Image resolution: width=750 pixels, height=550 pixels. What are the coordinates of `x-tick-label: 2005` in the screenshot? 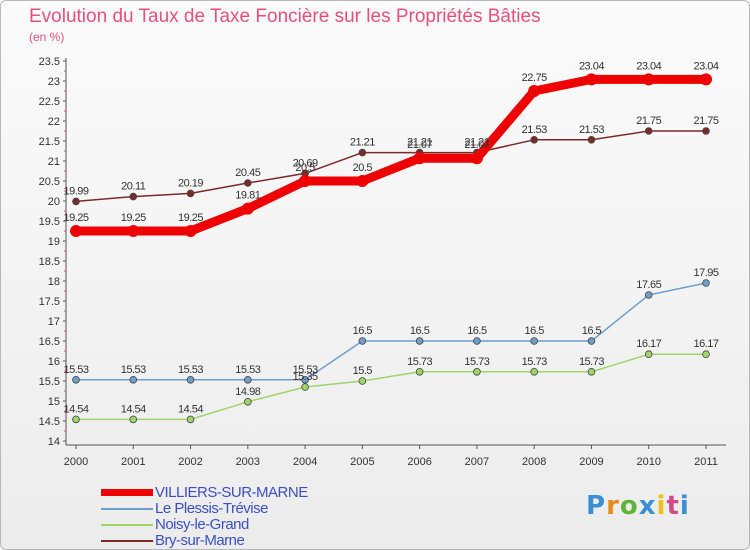 It's located at (362, 462).